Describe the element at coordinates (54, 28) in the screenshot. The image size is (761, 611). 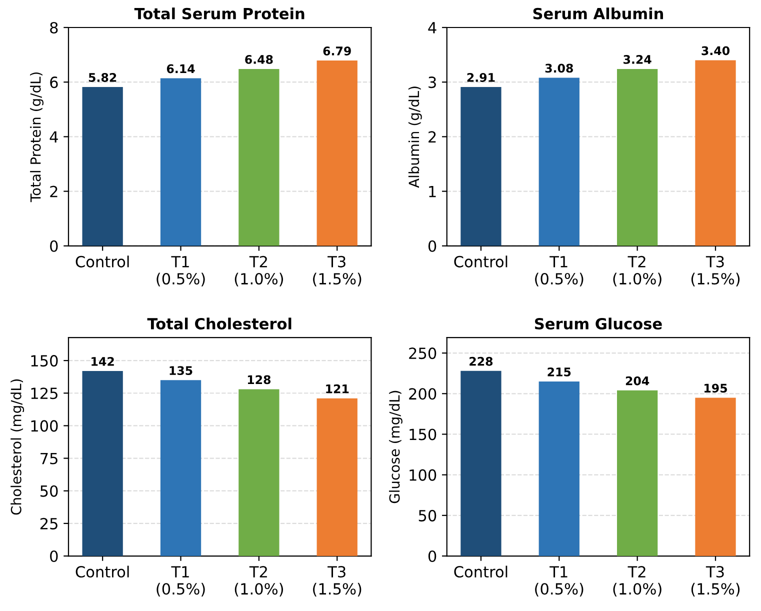
I see `y-tick-label: 8` at that location.